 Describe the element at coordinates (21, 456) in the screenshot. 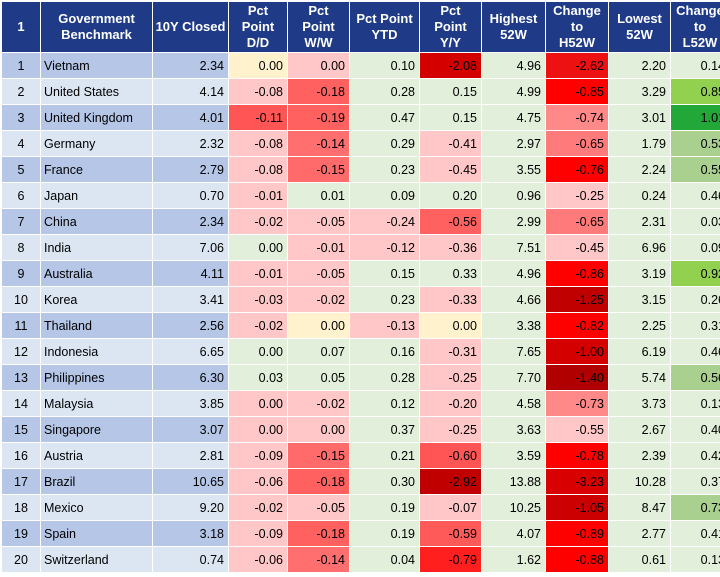

I see `cell-index: 16` at that location.